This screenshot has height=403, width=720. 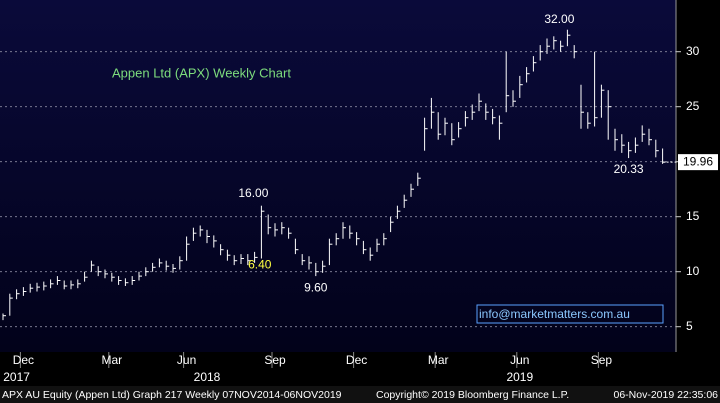 I want to click on y-tick-label: 5, so click(x=689, y=326).